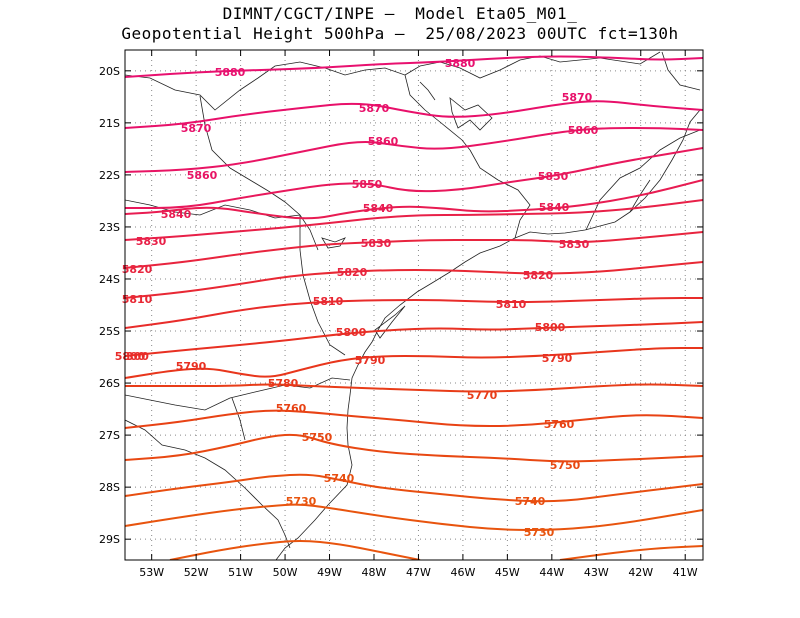 This screenshot has height=618, width=800. Describe the element at coordinates (109, 71) in the screenshot. I see `y-tick-label: 20S` at that location.